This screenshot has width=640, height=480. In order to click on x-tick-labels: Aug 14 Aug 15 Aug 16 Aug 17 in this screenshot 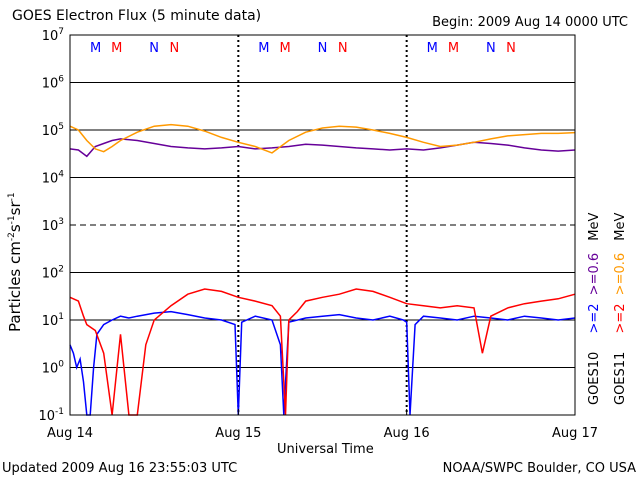, I will do `click(322, 425)`.